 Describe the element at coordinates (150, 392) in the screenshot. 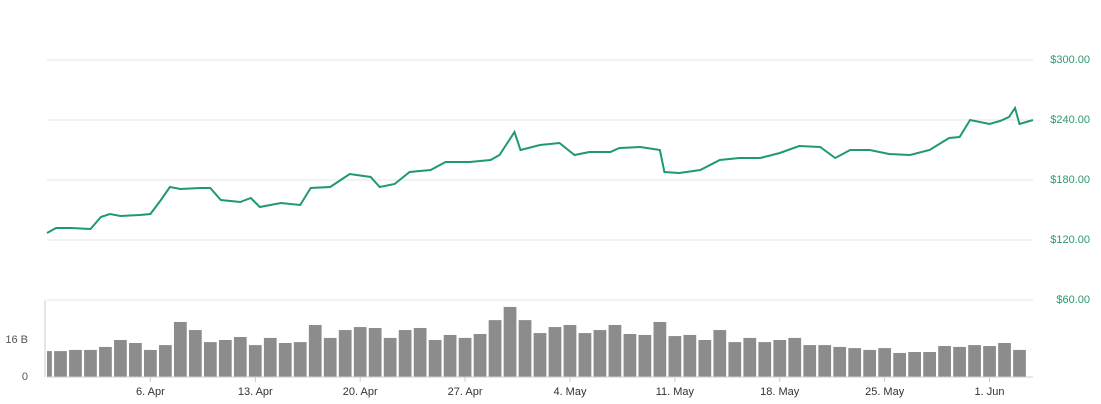

I see `x-tick-label: 6. Apr` at that location.